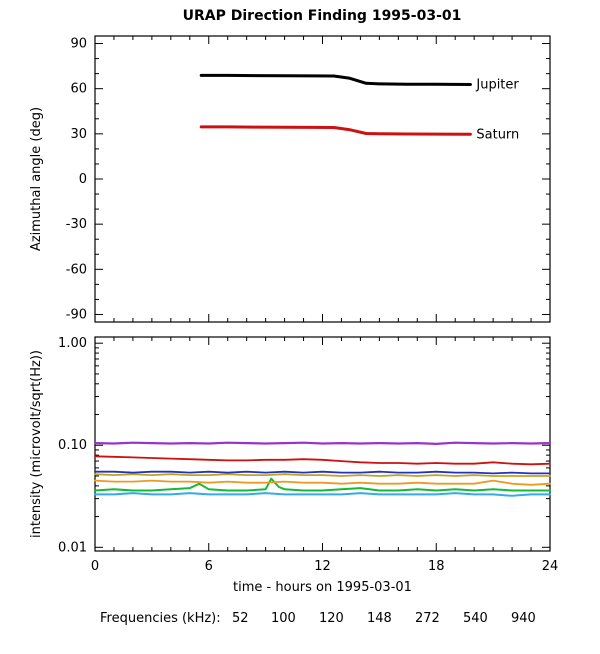 The image size is (600, 654). What do you see at coordinates (76, 269) in the screenshot?
I see `y-tick-label: -60` at bounding box center [76, 269].